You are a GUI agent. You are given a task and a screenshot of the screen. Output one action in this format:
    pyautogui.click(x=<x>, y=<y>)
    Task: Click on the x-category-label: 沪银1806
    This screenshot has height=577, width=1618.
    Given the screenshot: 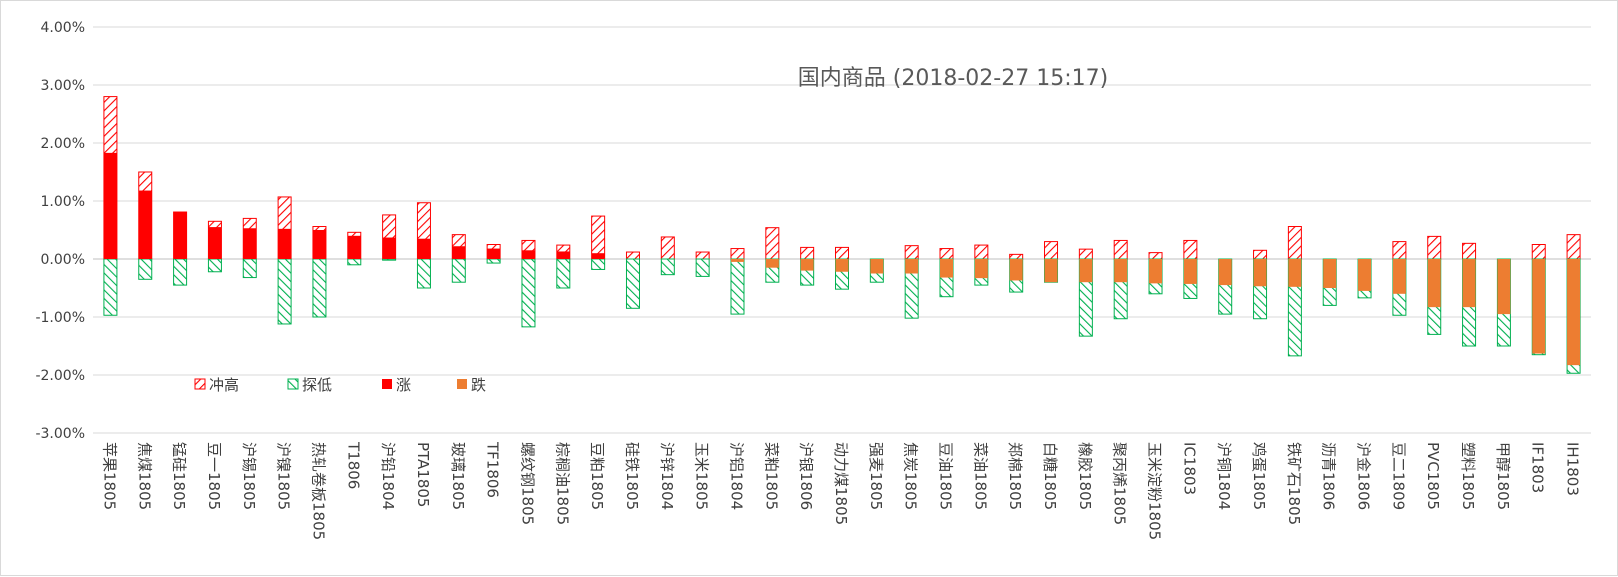 What is the action you would take?
    pyautogui.click(x=806, y=476)
    